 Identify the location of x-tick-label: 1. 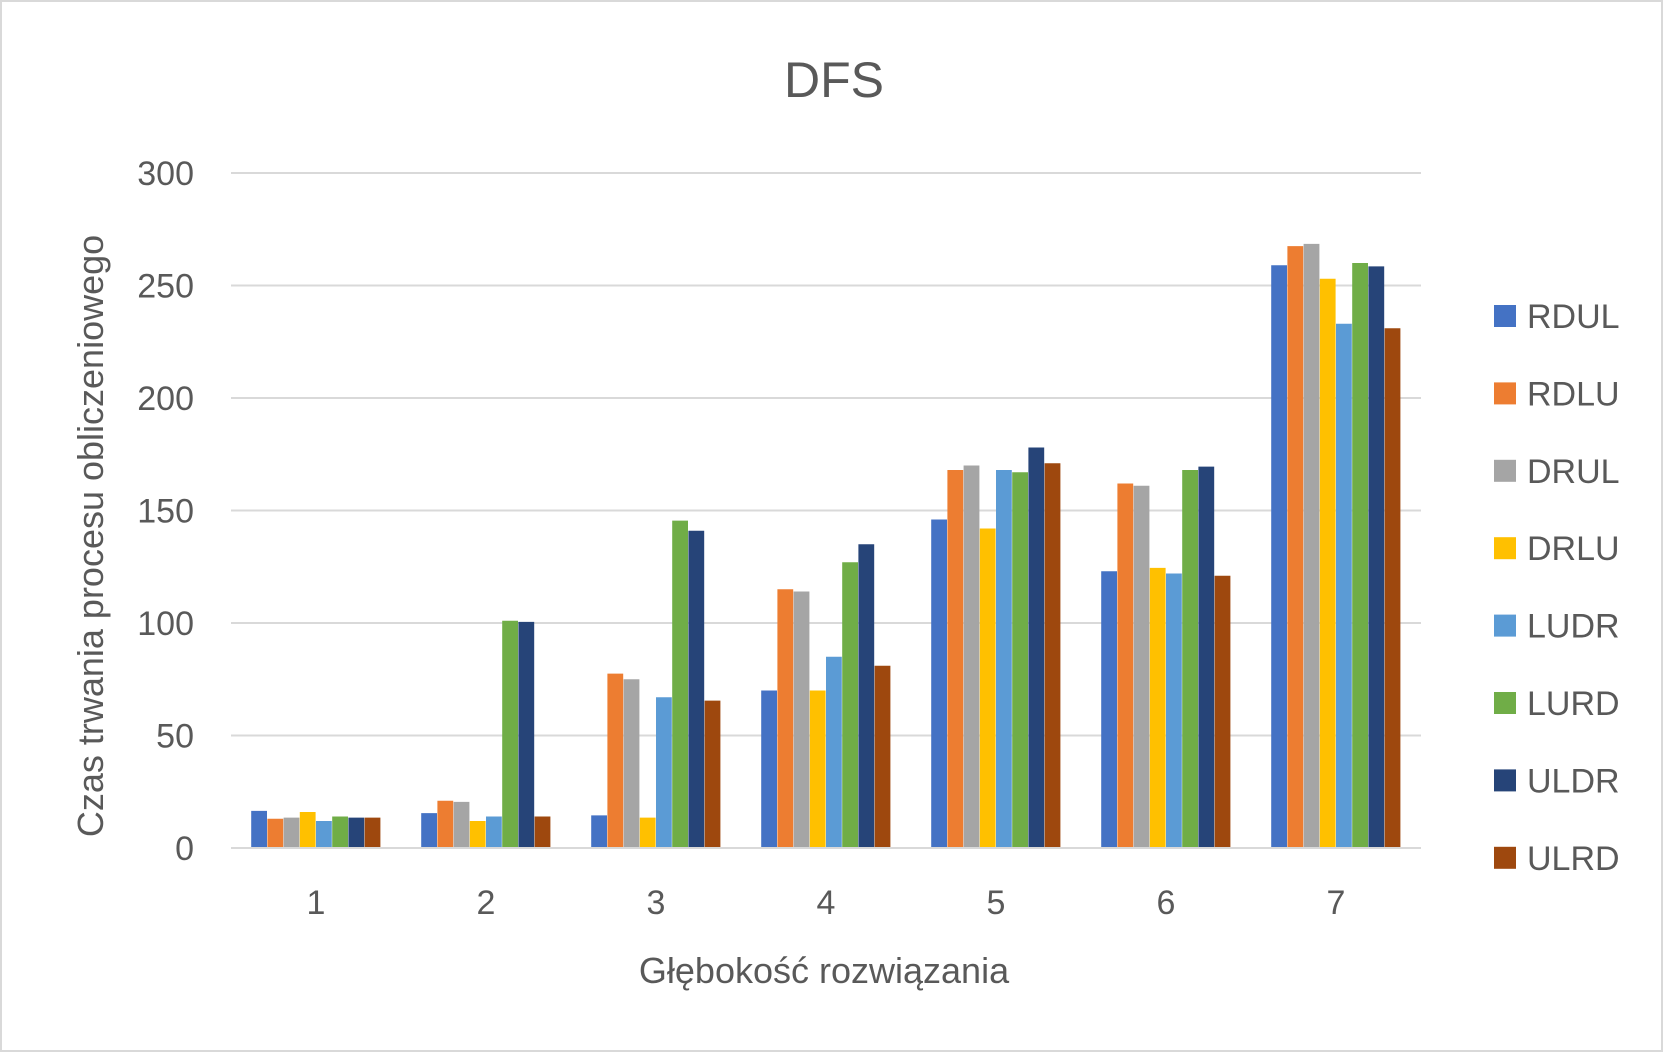
(316, 903).